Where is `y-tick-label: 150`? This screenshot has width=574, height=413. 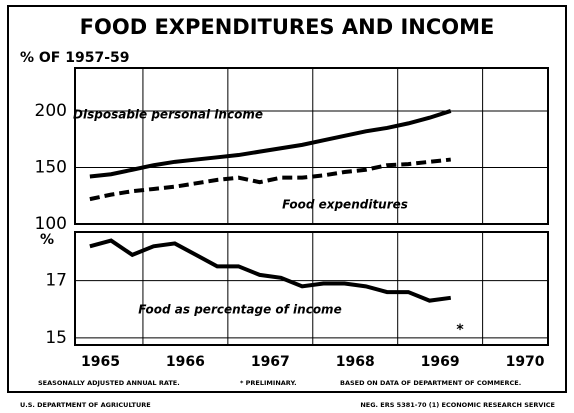 y-tick-label: 150 is located at coordinates (51, 167).